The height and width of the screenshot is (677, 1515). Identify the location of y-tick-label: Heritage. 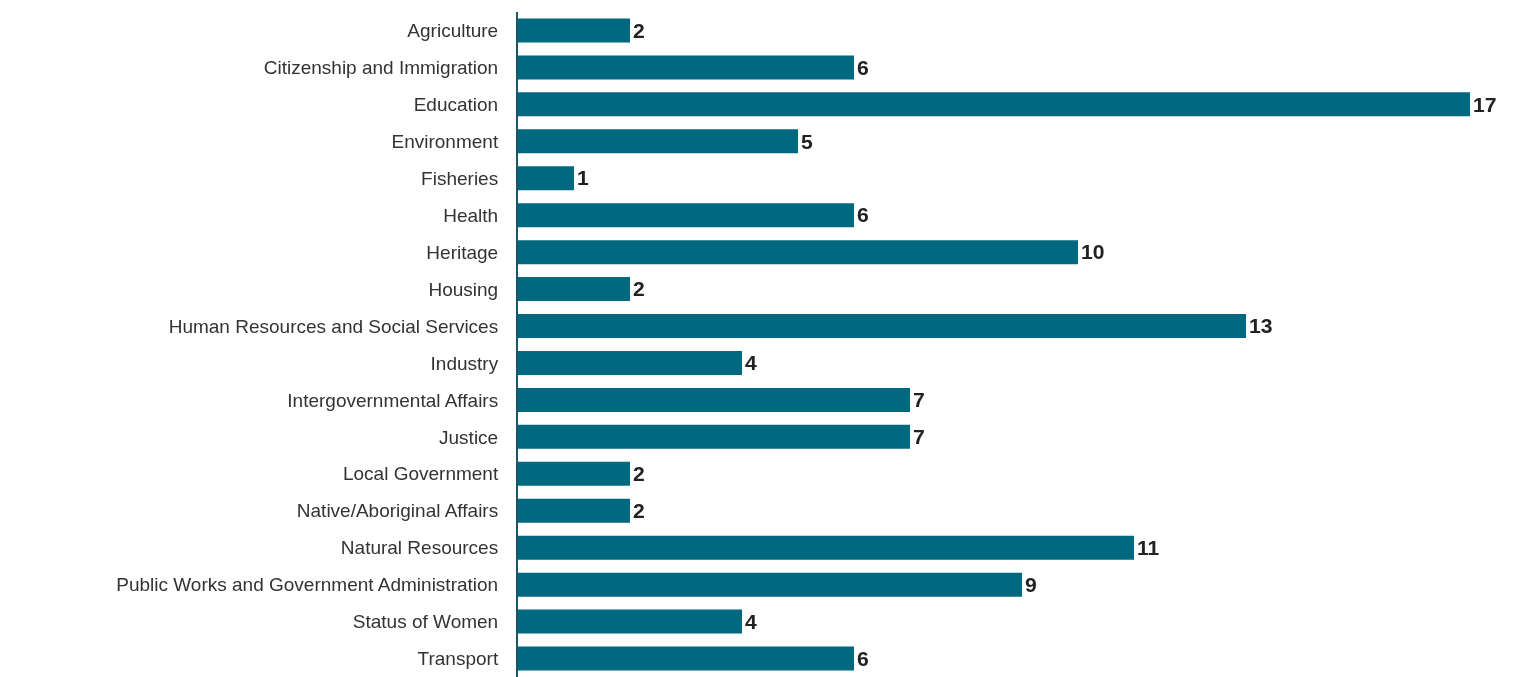
(462, 252).